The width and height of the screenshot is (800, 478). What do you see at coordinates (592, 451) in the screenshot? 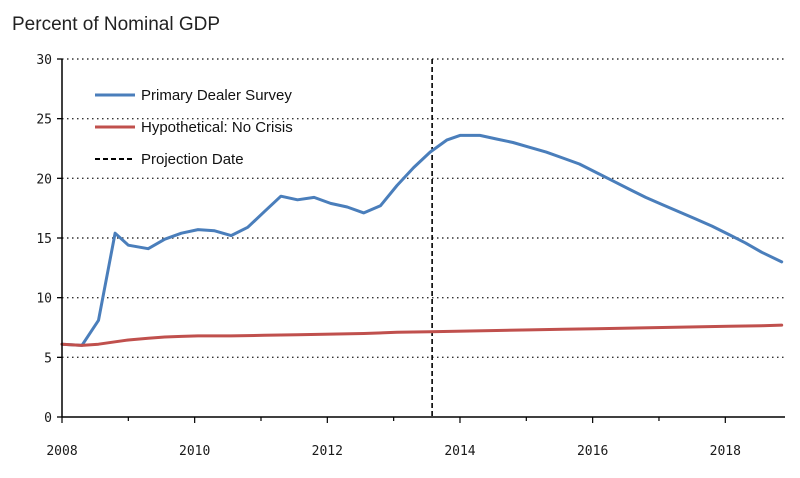
I see `x-tick-label: 2016` at bounding box center [592, 451].